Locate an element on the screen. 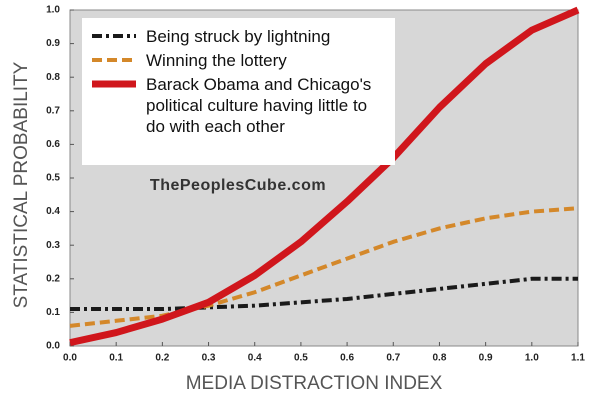  y-tick-label: 0.4 is located at coordinates (53, 211).